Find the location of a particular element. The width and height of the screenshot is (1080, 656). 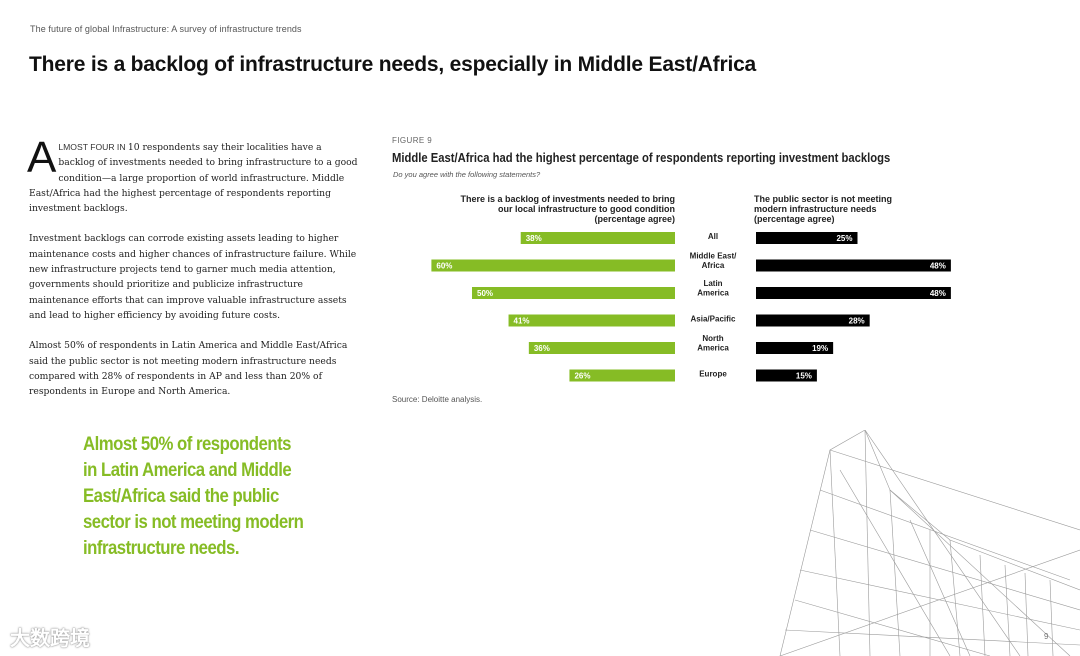

right-heading-line: modern infrastructure needs is located at coordinates (815, 209).